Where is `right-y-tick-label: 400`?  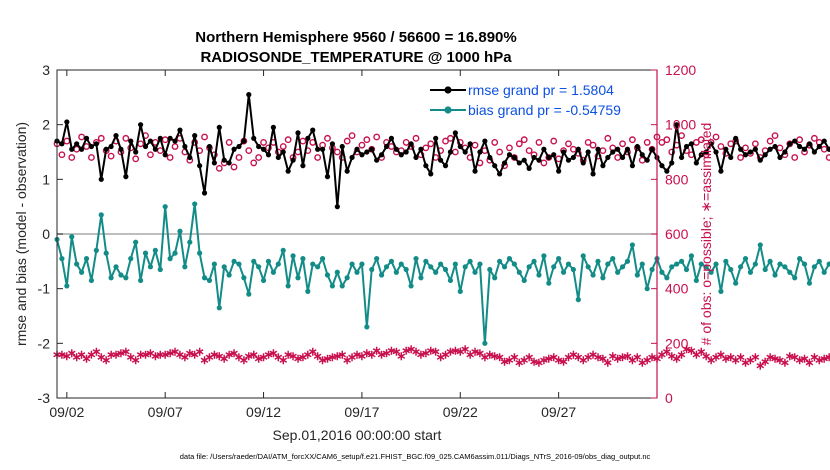
right-y-tick-label: 400 is located at coordinates (677, 289).